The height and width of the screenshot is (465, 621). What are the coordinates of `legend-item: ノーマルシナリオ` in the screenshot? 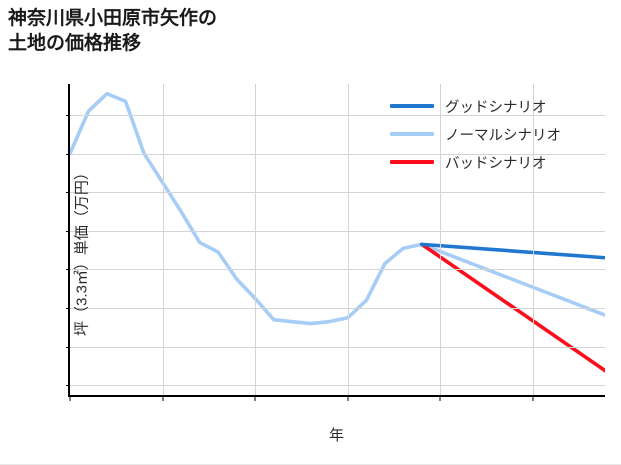 It's located at (502, 134).